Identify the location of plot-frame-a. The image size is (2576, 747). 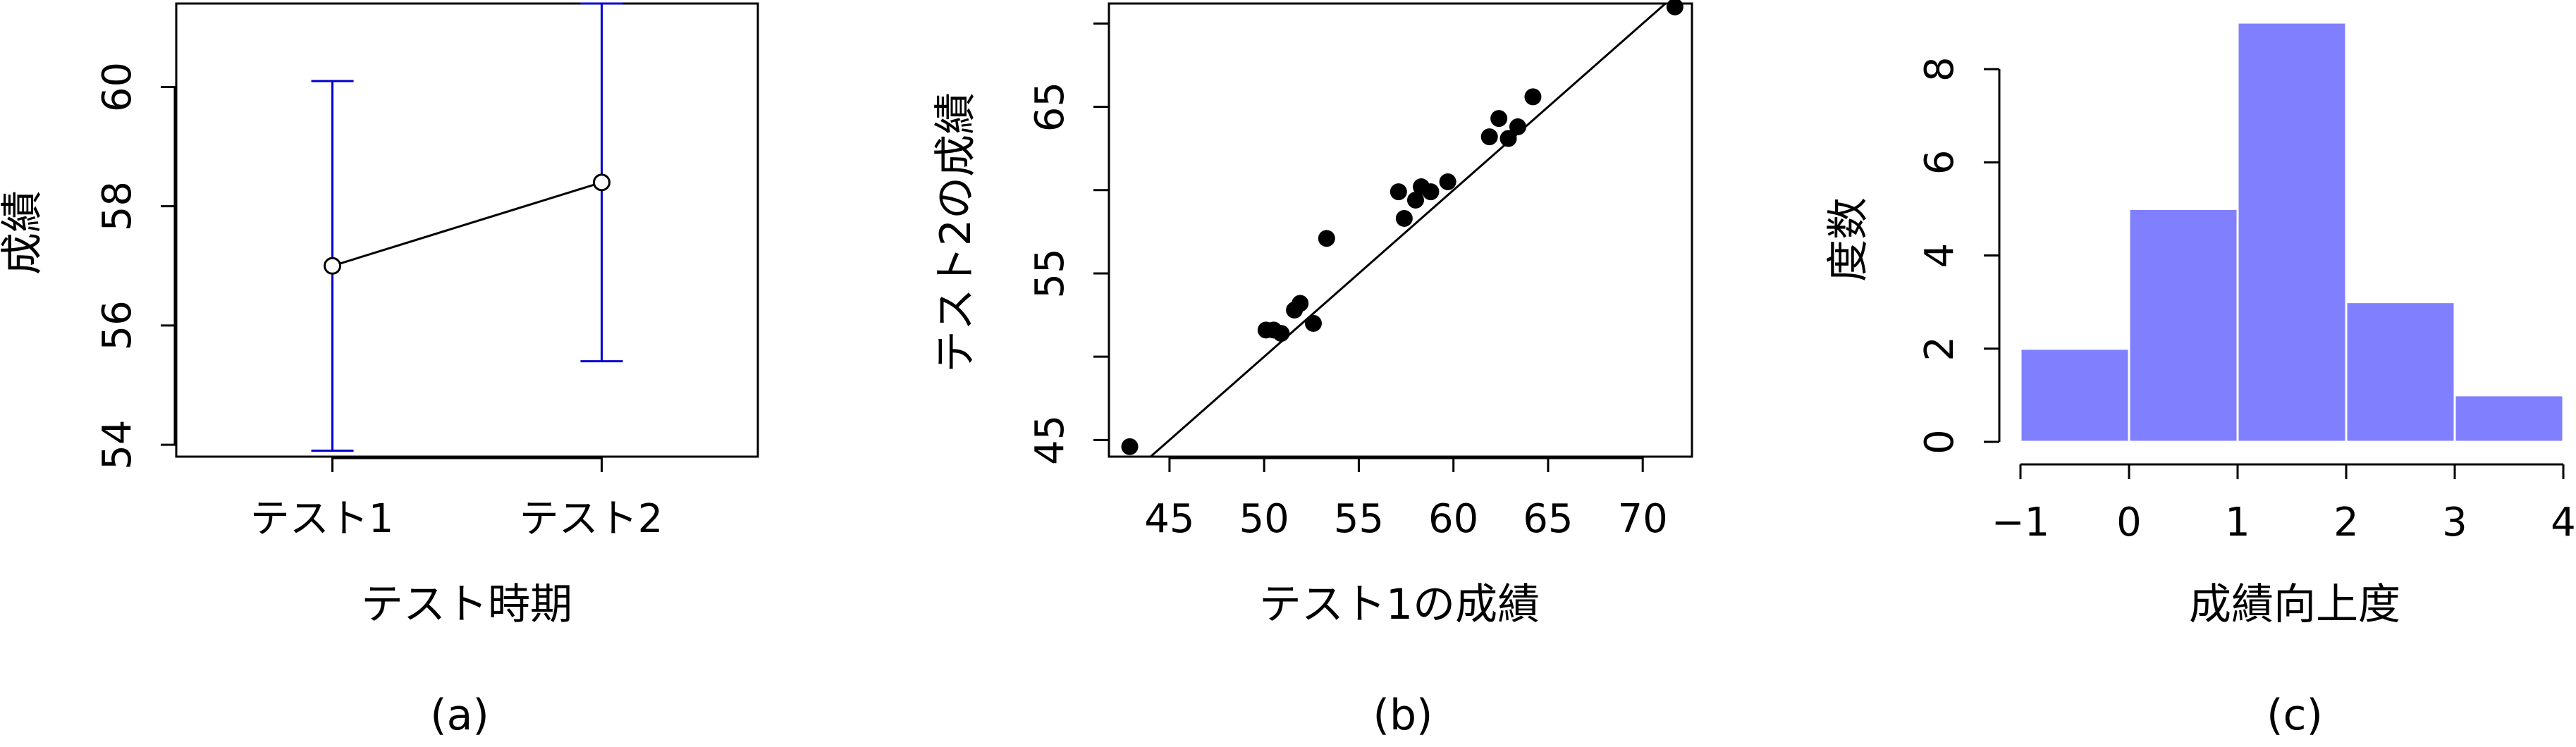
(467, 230).